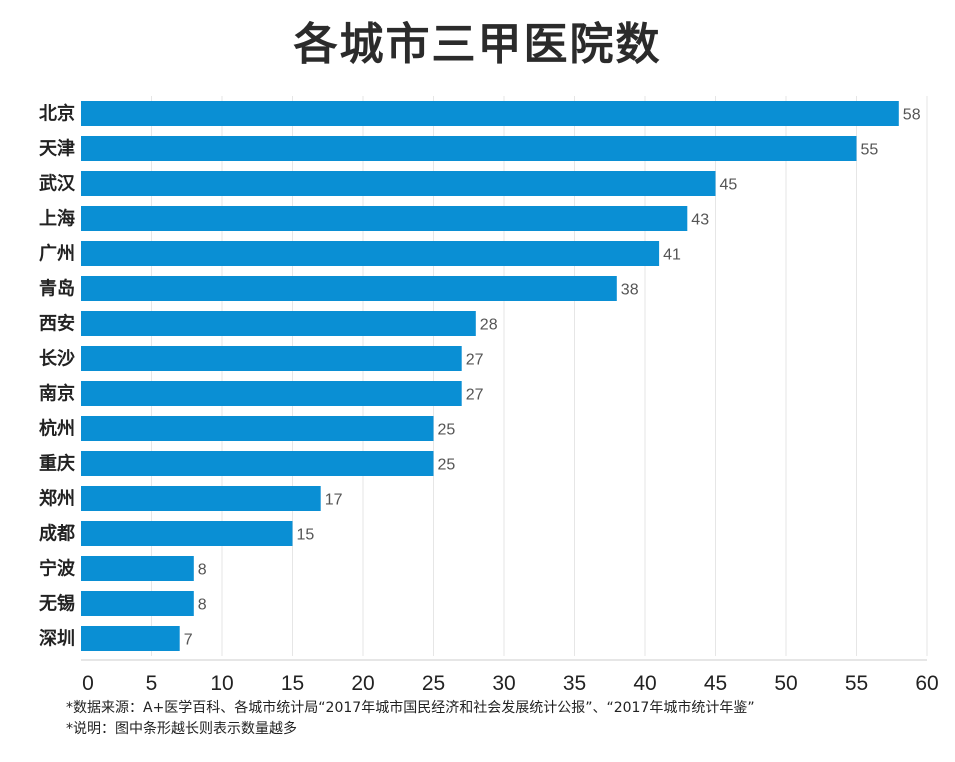 This screenshot has height=762, width=955. What do you see at coordinates (57, 114) in the screenshot?
I see `category-label: 北京` at bounding box center [57, 114].